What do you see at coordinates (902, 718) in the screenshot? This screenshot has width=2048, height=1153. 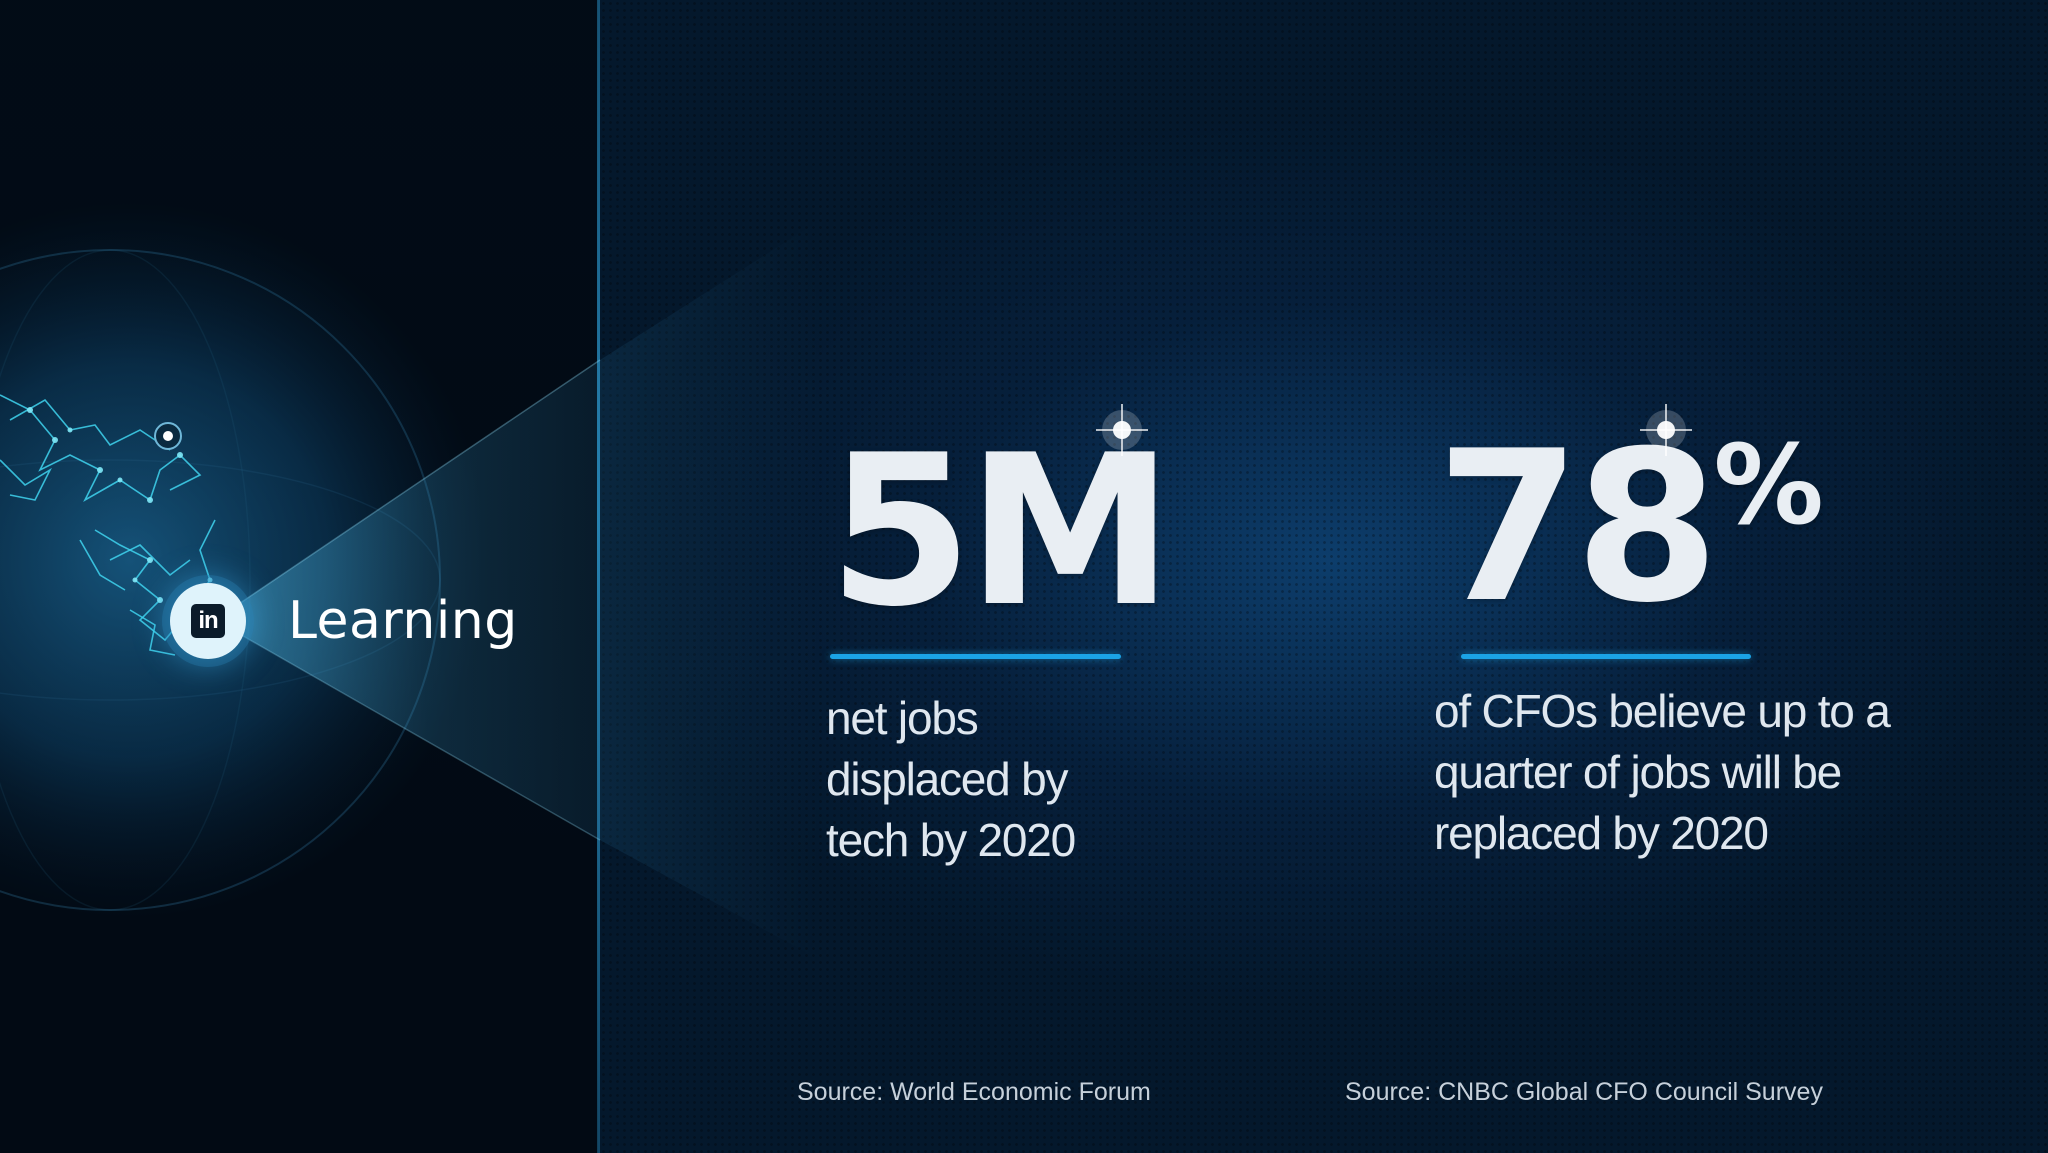 I see `caption-line: net jobs` at bounding box center [902, 718].